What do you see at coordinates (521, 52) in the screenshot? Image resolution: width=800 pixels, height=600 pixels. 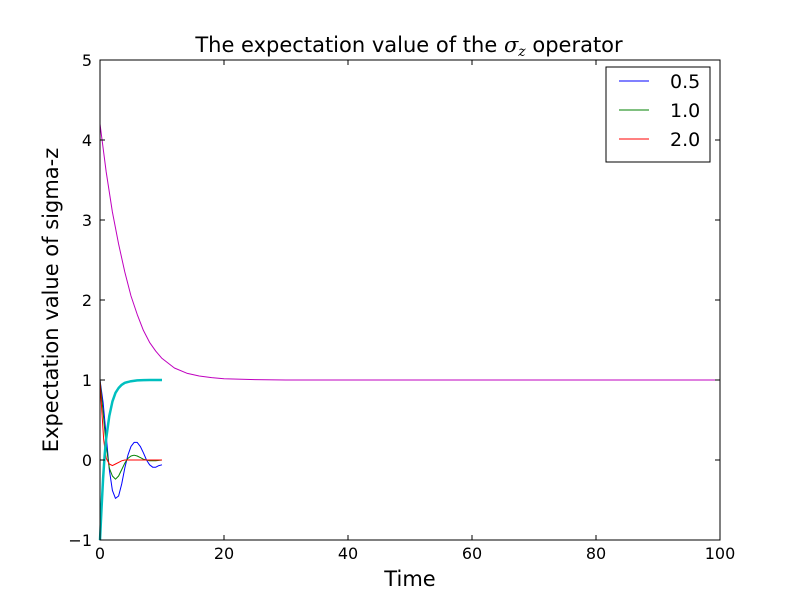 I see `title-subscript: z` at bounding box center [521, 52].